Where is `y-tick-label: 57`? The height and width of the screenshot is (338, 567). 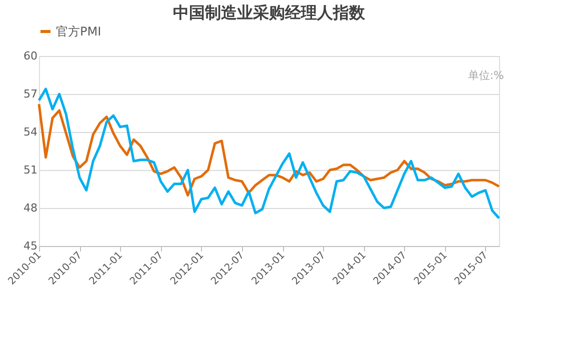 y-tick-label: 57 is located at coordinates (31, 94).